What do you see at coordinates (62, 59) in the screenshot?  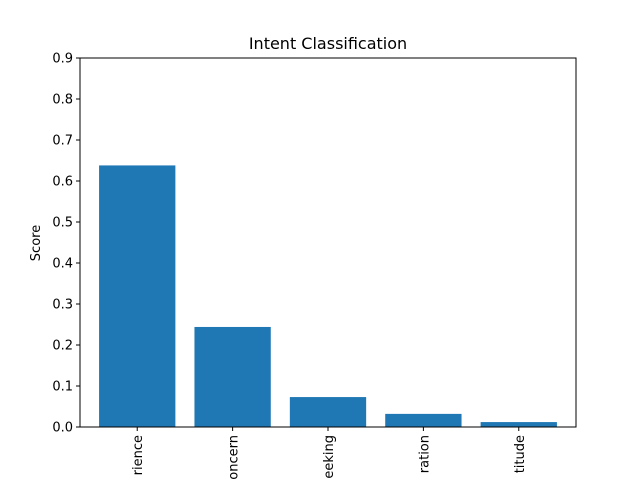 I see `y-tick-label-9: 0.9` at bounding box center [62, 59].